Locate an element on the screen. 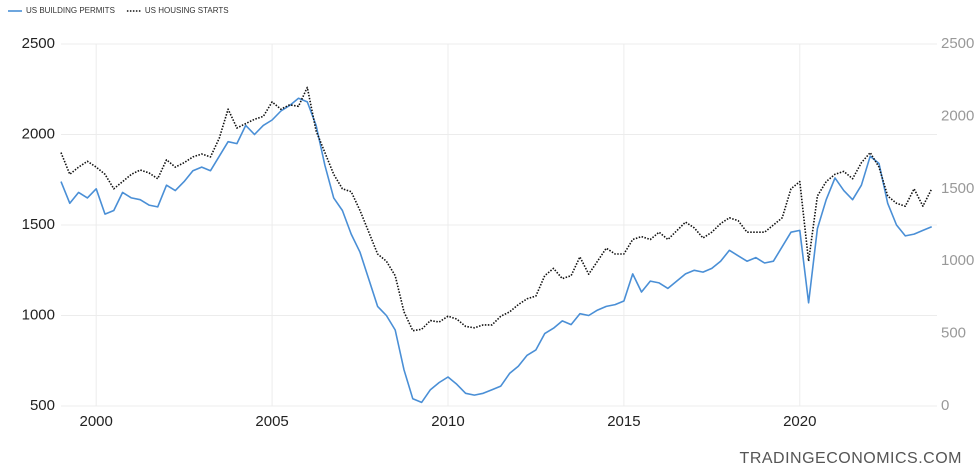  legend-label: US HOUSING STARTS is located at coordinates (187, 10).